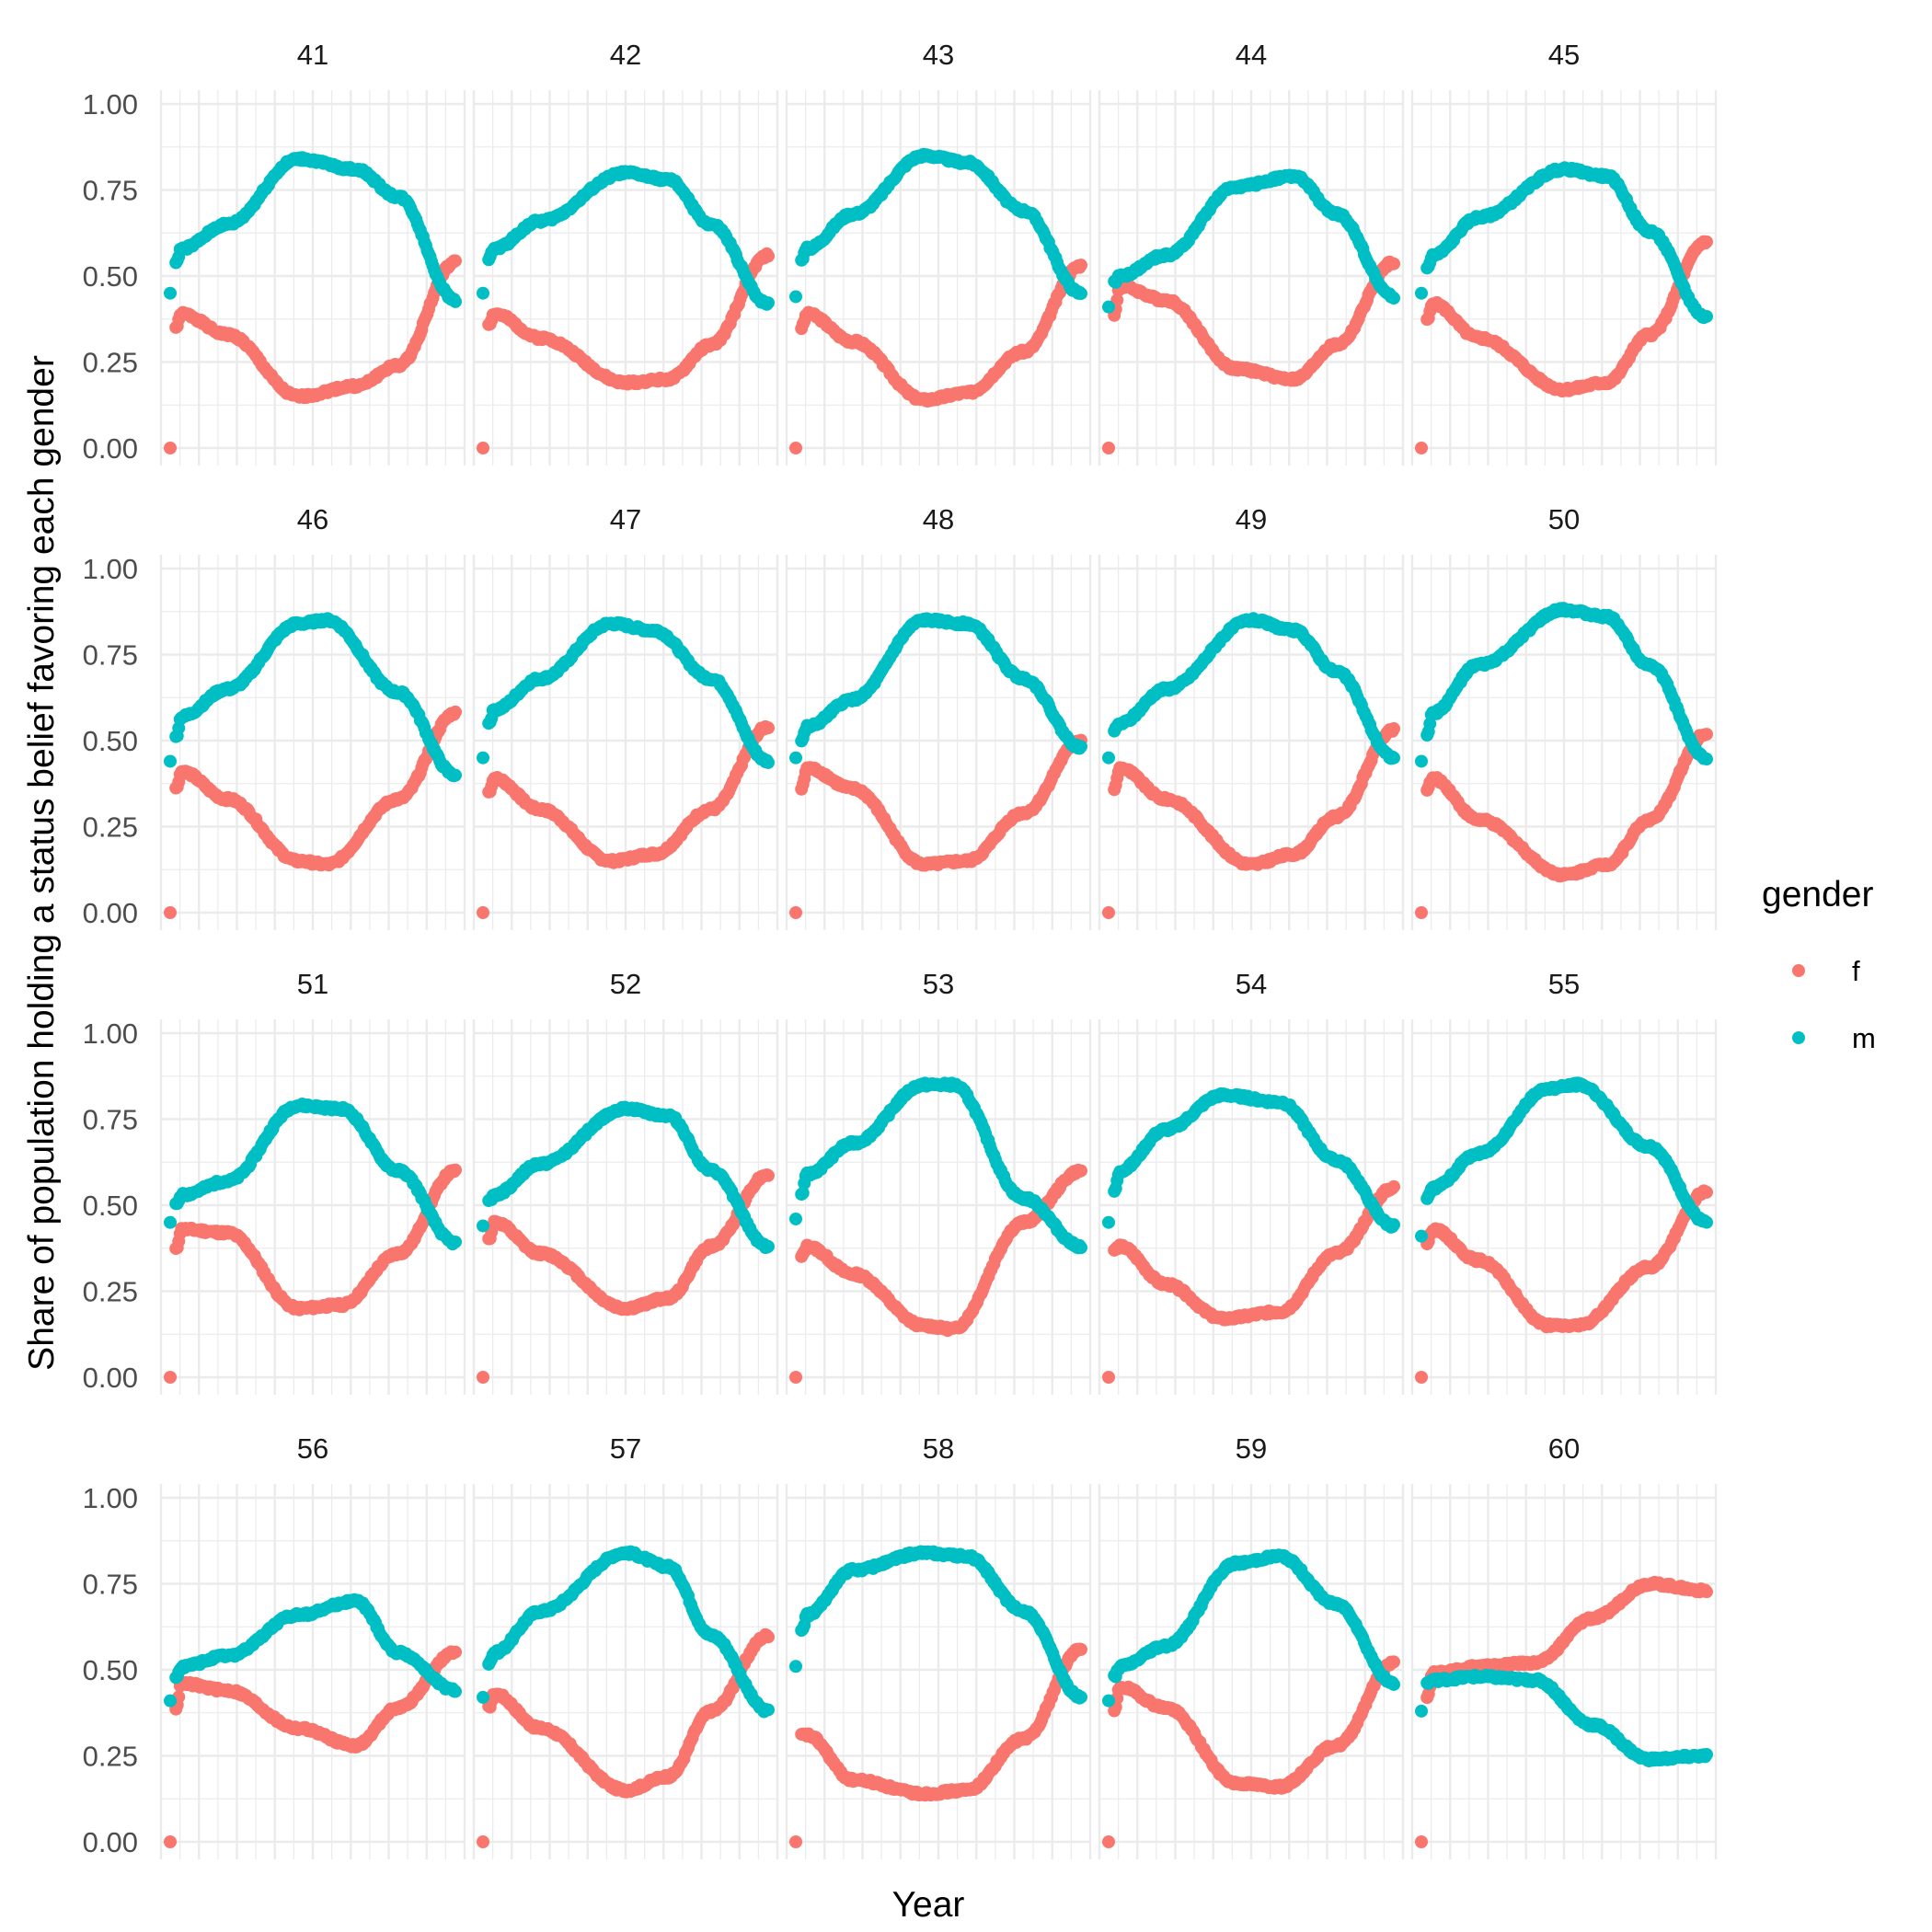 This screenshot has height=1932, width=1932. Describe the element at coordinates (625, 984) in the screenshot. I see `facet-label: 52` at that location.